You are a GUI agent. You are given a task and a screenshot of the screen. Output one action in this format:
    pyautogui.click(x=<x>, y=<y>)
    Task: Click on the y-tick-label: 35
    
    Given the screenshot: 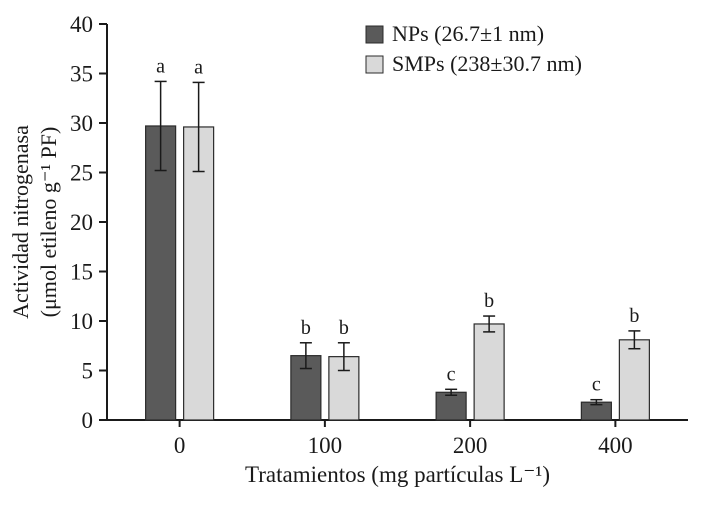 What is the action you would take?
    pyautogui.click(x=81, y=74)
    